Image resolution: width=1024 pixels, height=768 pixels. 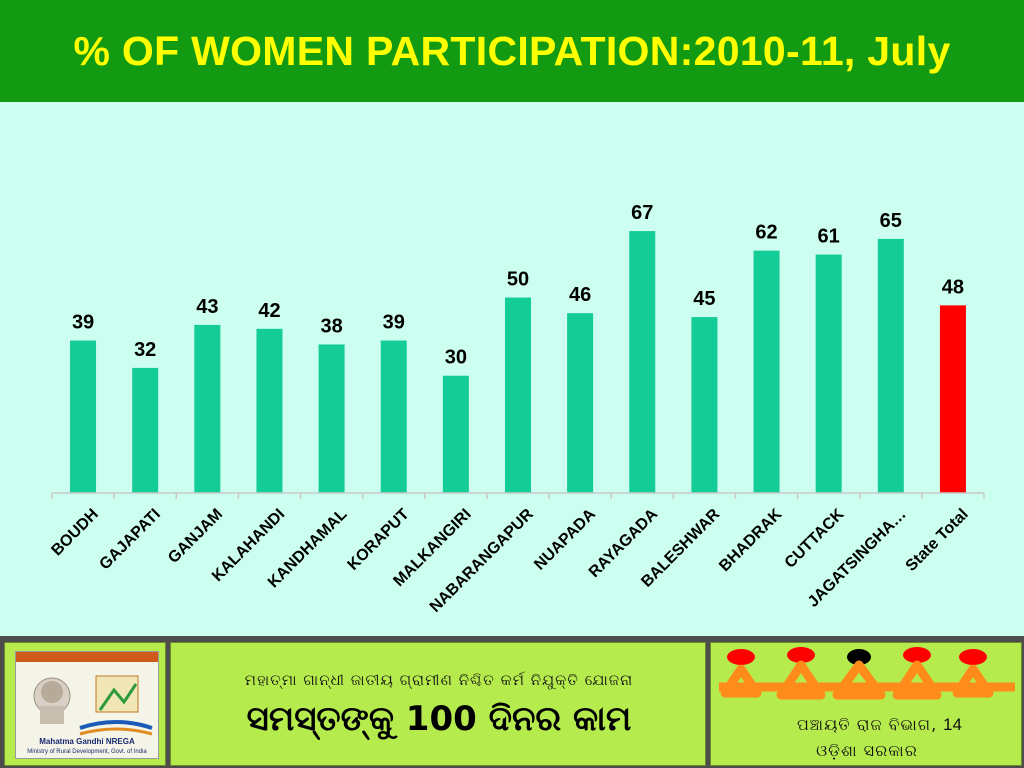 What do you see at coordinates (952, 724) in the screenshot?
I see `page-number: 14` at bounding box center [952, 724].